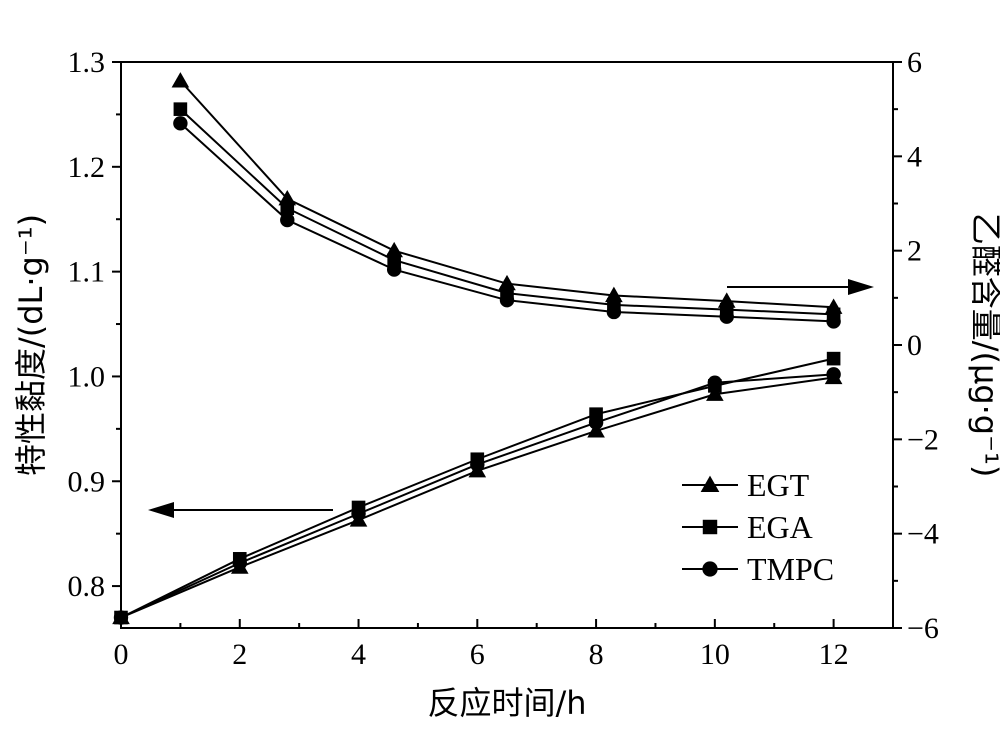 The height and width of the screenshot is (729, 1000). I want to click on y-left-axis-title: 特性黏度/(dL·g⁻¹), so click(31, 345).